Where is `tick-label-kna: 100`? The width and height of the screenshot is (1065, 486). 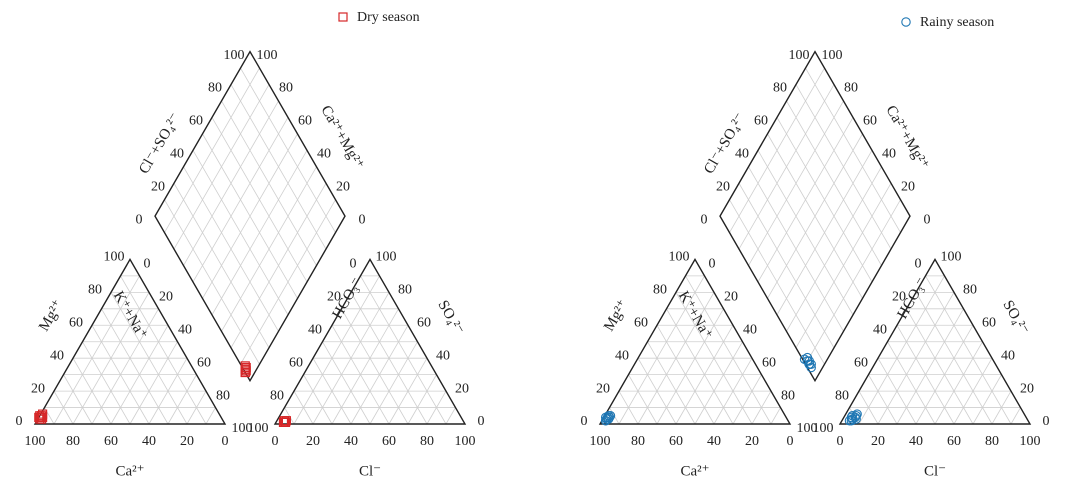 tick-label-kna: 100 is located at coordinates (807, 428).